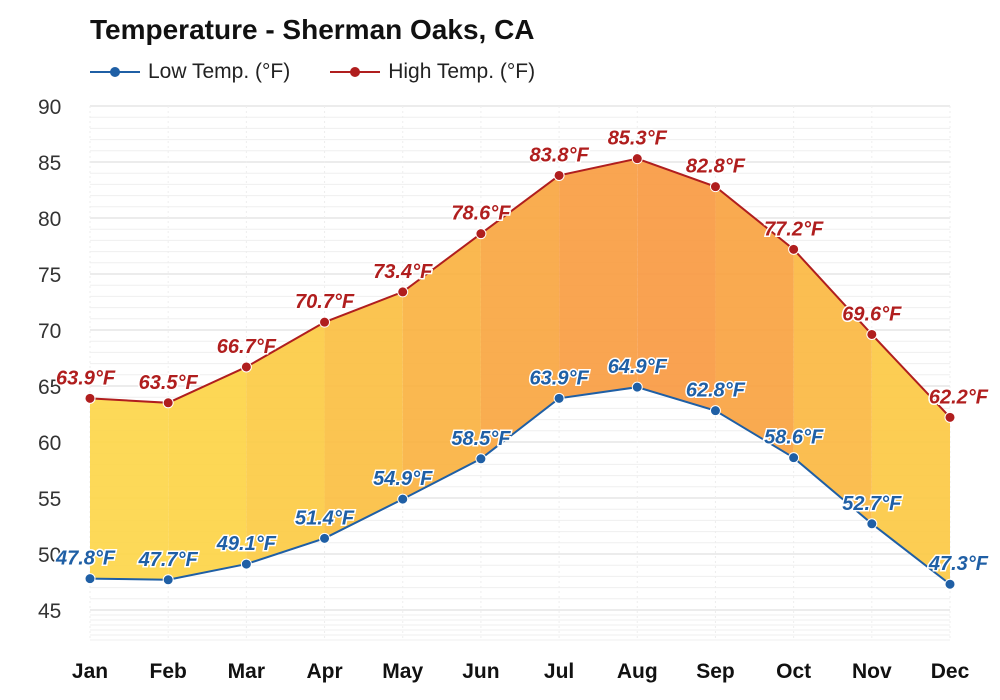 The width and height of the screenshot is (1000, 700). What do you see at coordinates (169, 383) in the screenshot?
I see `high-temp-label: 63.5°F` at bounding box center [169, 383].